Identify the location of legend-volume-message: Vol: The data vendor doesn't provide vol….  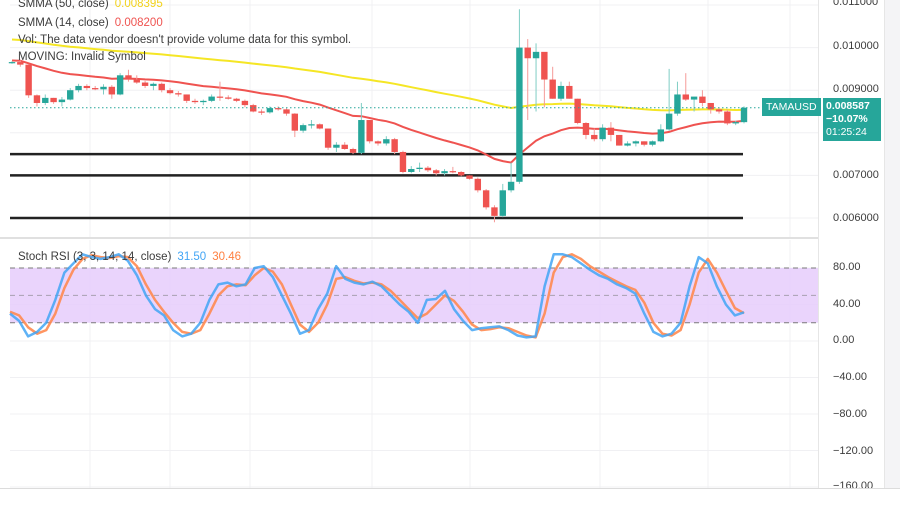
(185, 40).